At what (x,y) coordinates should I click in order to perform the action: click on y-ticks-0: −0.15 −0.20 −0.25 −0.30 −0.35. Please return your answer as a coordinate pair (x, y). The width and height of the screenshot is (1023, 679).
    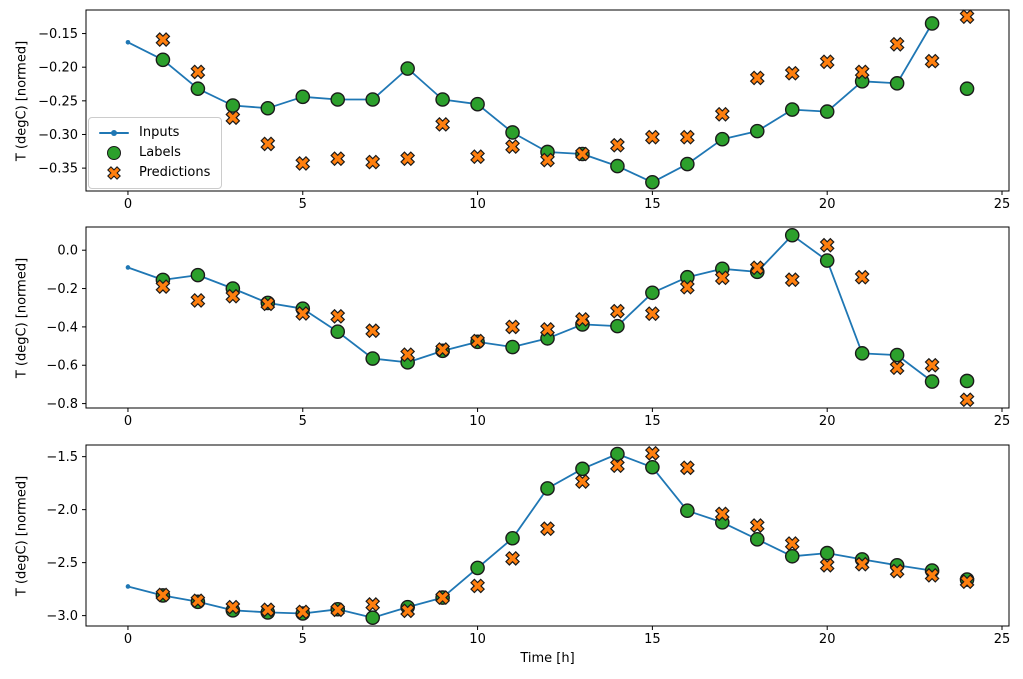
    Looking at the image, I should click on (62, 102).